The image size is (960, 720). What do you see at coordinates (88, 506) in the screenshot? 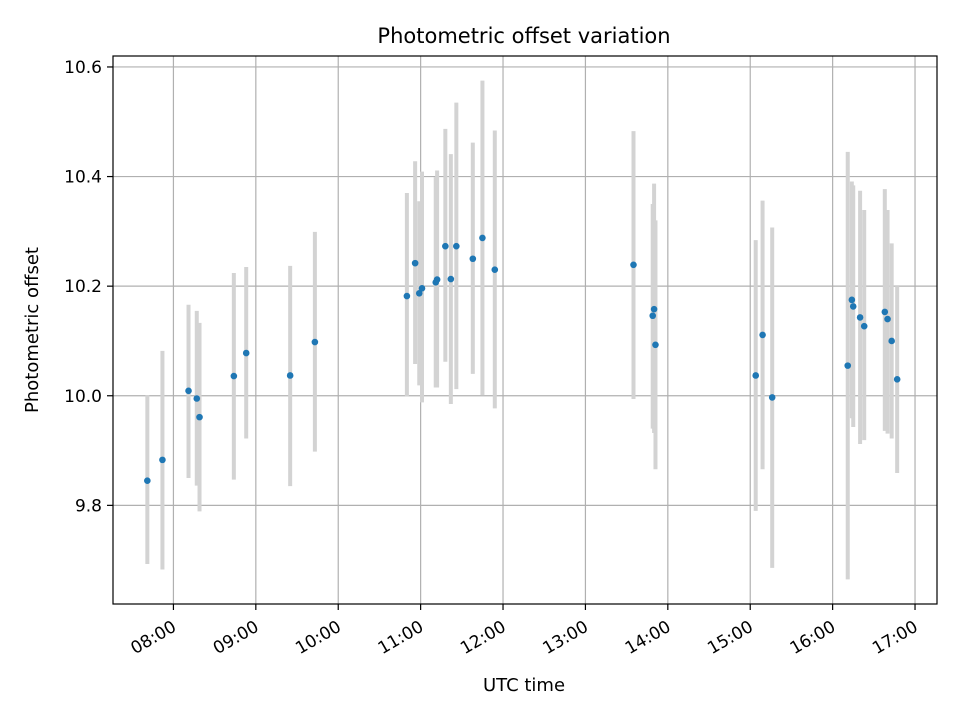
I see `y-tick-label: 9.8` at bounding box center [88, 506].